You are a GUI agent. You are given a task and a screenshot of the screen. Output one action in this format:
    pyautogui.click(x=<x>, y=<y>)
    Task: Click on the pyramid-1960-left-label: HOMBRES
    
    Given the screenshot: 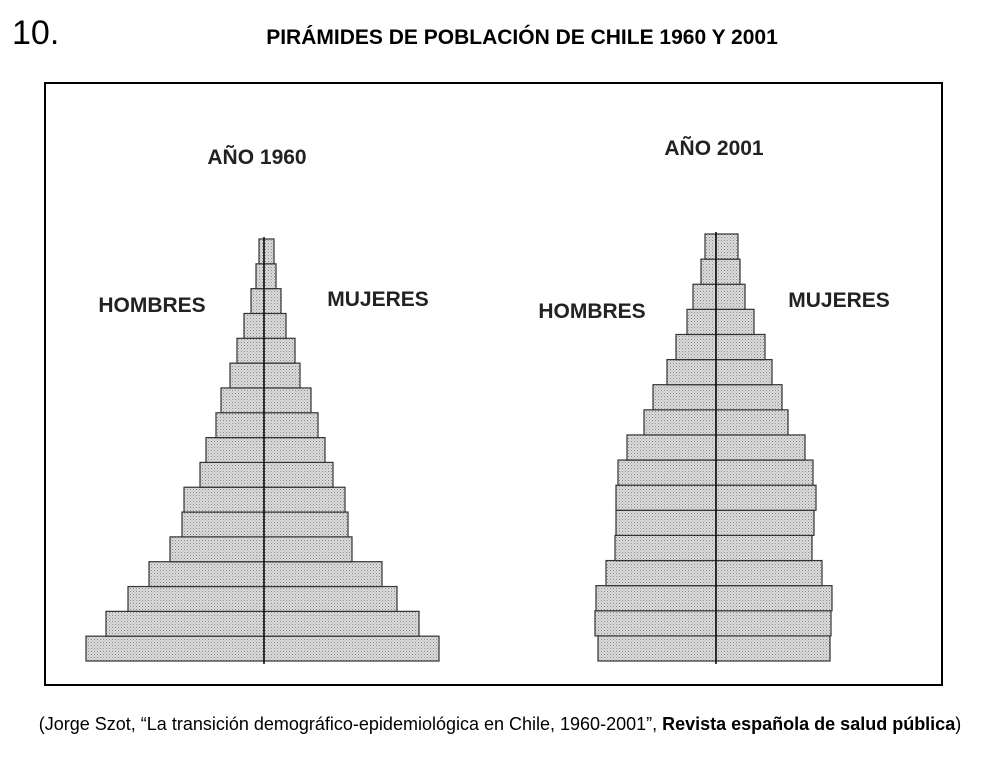 What is the action you would take?
    pyautogui.click(x=151, y=305)
    